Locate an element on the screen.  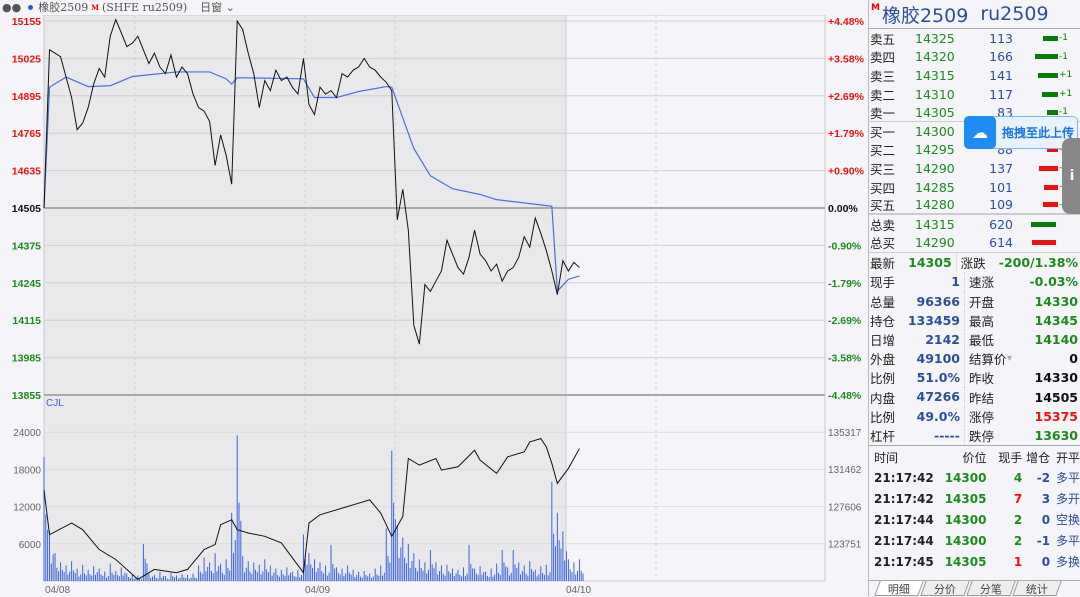
quote-value: 14305 is located at coordinates (927, 263).